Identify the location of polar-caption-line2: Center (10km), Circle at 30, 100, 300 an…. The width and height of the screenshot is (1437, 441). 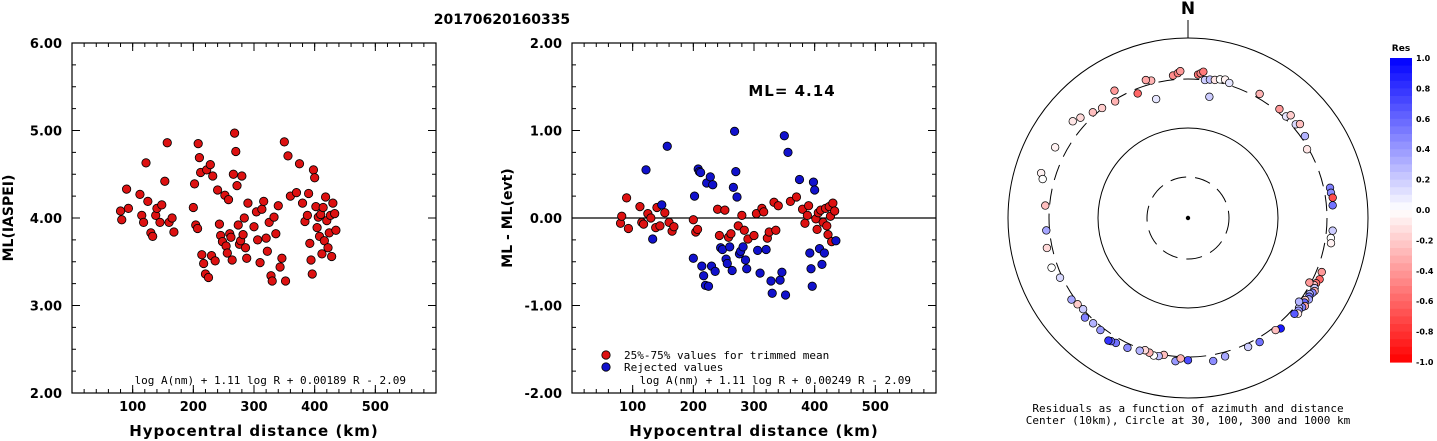
(1188, 420).